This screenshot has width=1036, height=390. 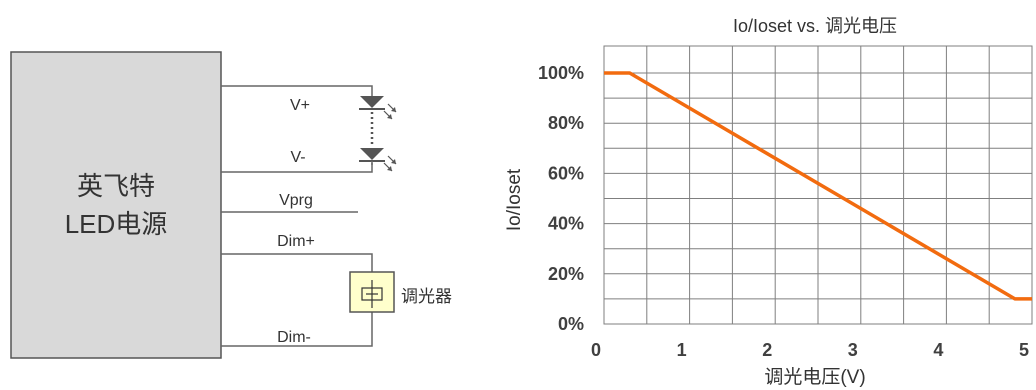 What do you see at coordinates (296, 200) in the screenshot?
I see `pin-label-vprg: Vprg` at bounding box center [296, 200].